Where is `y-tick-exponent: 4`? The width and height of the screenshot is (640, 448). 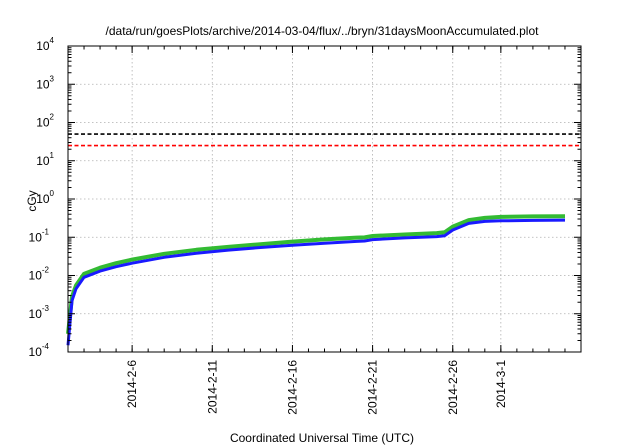 y-tick-exponent: 4 is located at coordinates (52, 40).